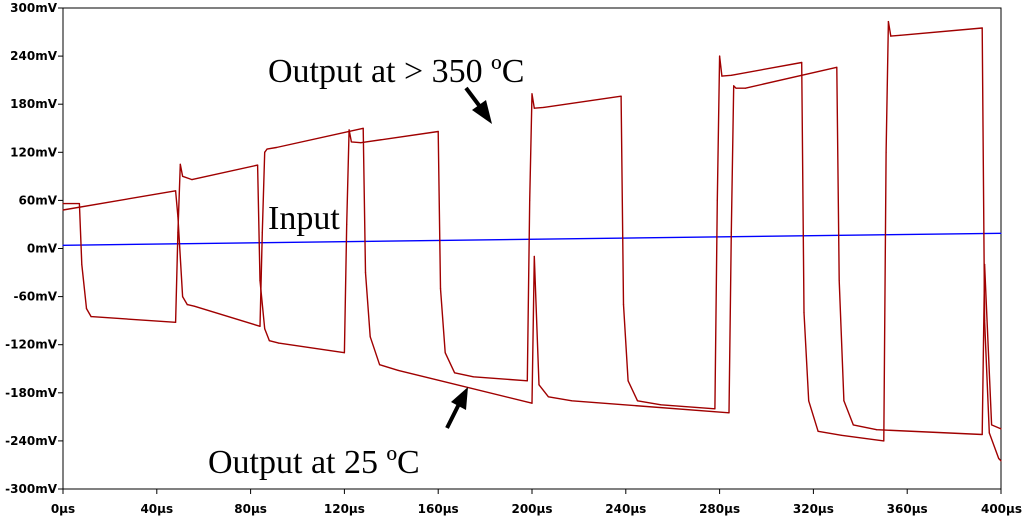  Describe the element at coordinates (478, 105) in the screenshot. I see `arrow-to-high-temp-output` at that location.